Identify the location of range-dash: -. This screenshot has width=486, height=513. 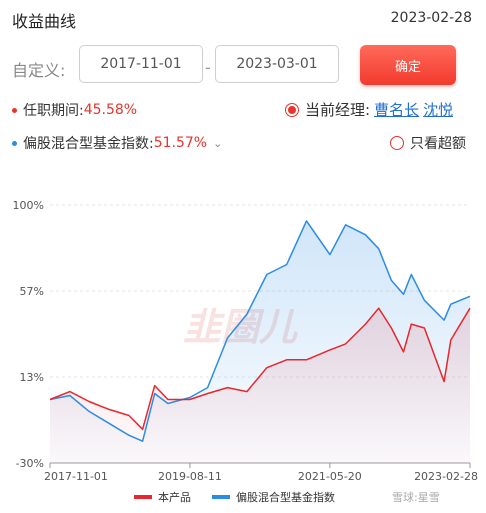
(208, 67).